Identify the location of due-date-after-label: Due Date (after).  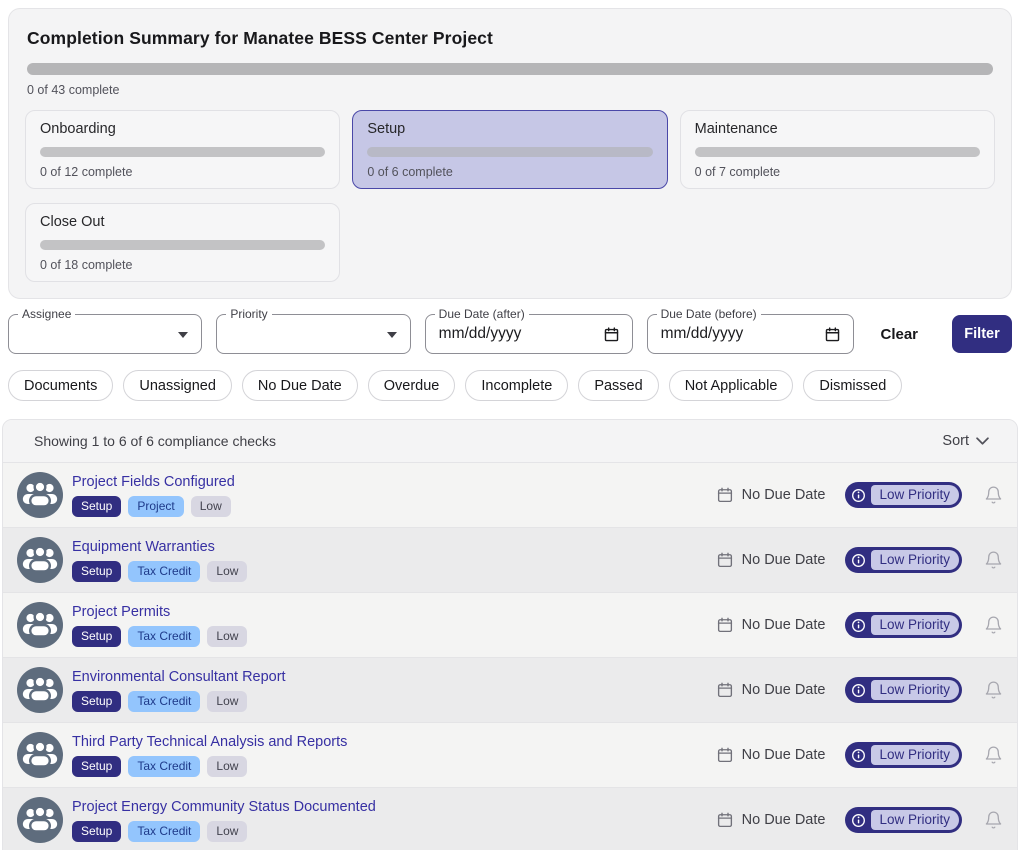
(481, 314).